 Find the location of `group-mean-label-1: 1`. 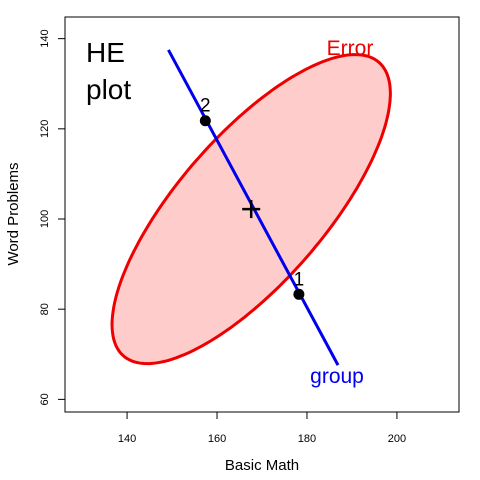

group-mean-label-1: 1 is located at coordinates (299, 279).